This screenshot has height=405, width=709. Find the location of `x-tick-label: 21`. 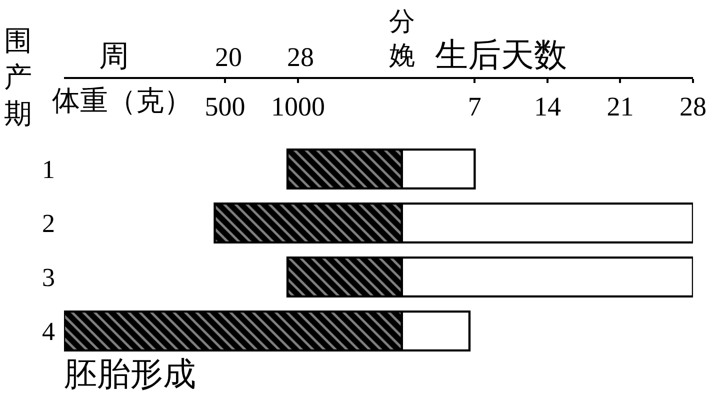

x-tick-label: 21 is located at coordinates (620, 106).